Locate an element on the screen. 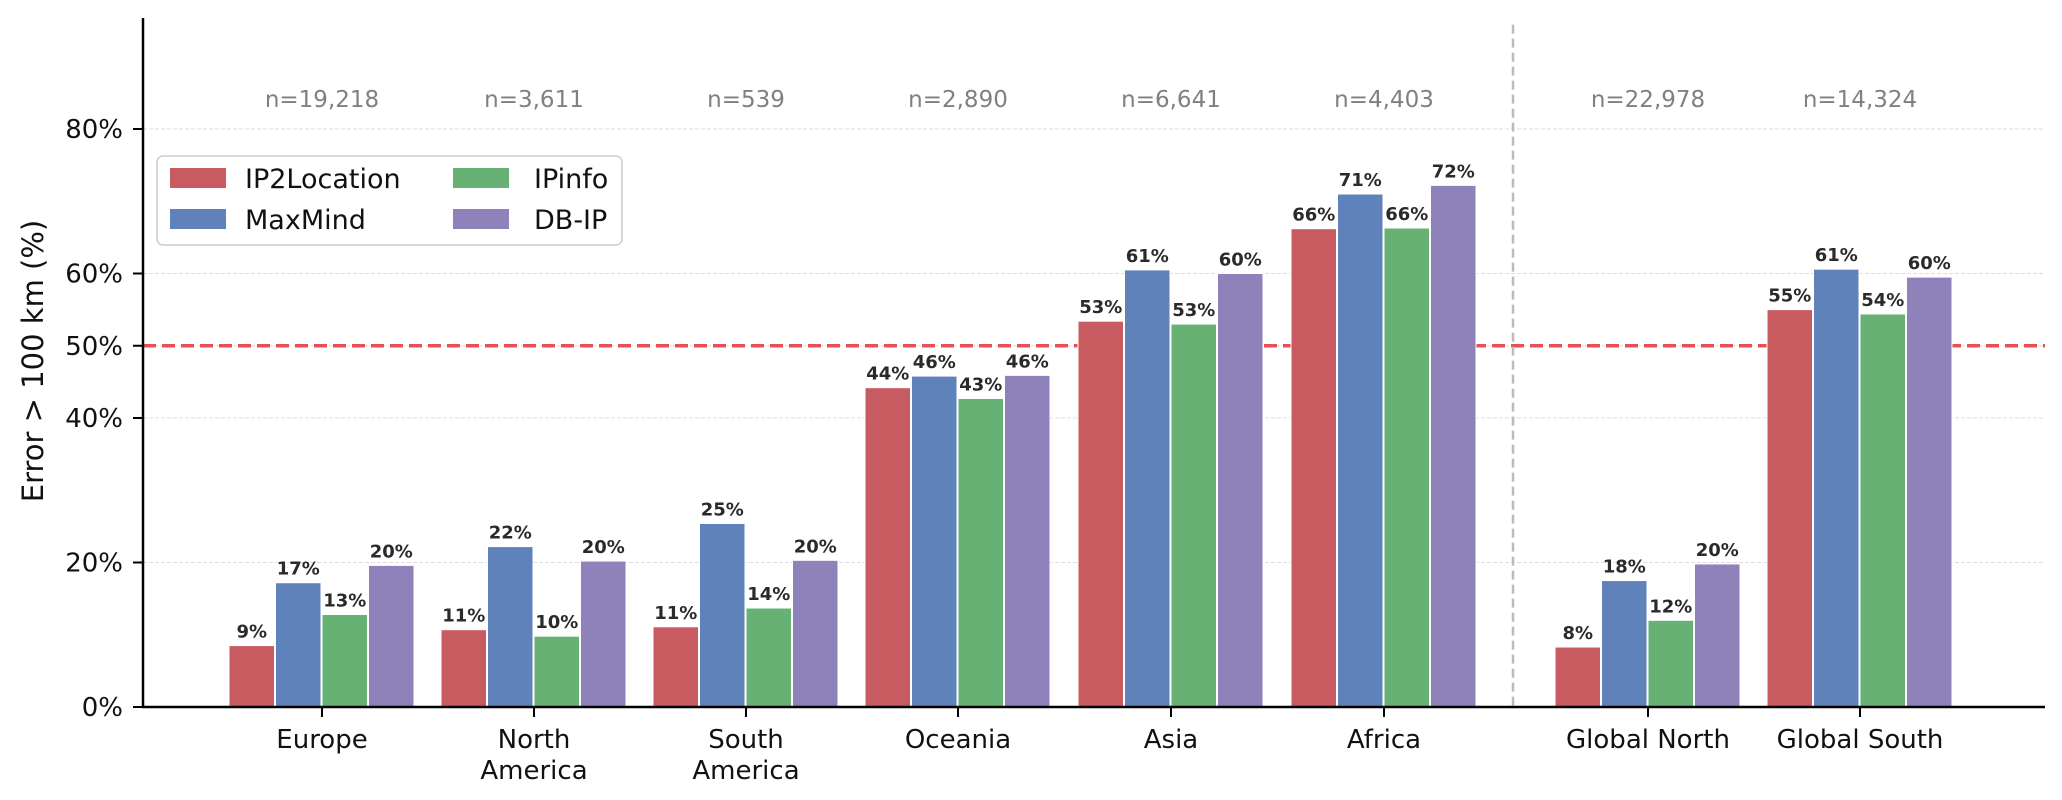 The height and width of the screenshot is (800, 2062). sample-size-label: n=6,641 is located at coordinates (1171, 100).